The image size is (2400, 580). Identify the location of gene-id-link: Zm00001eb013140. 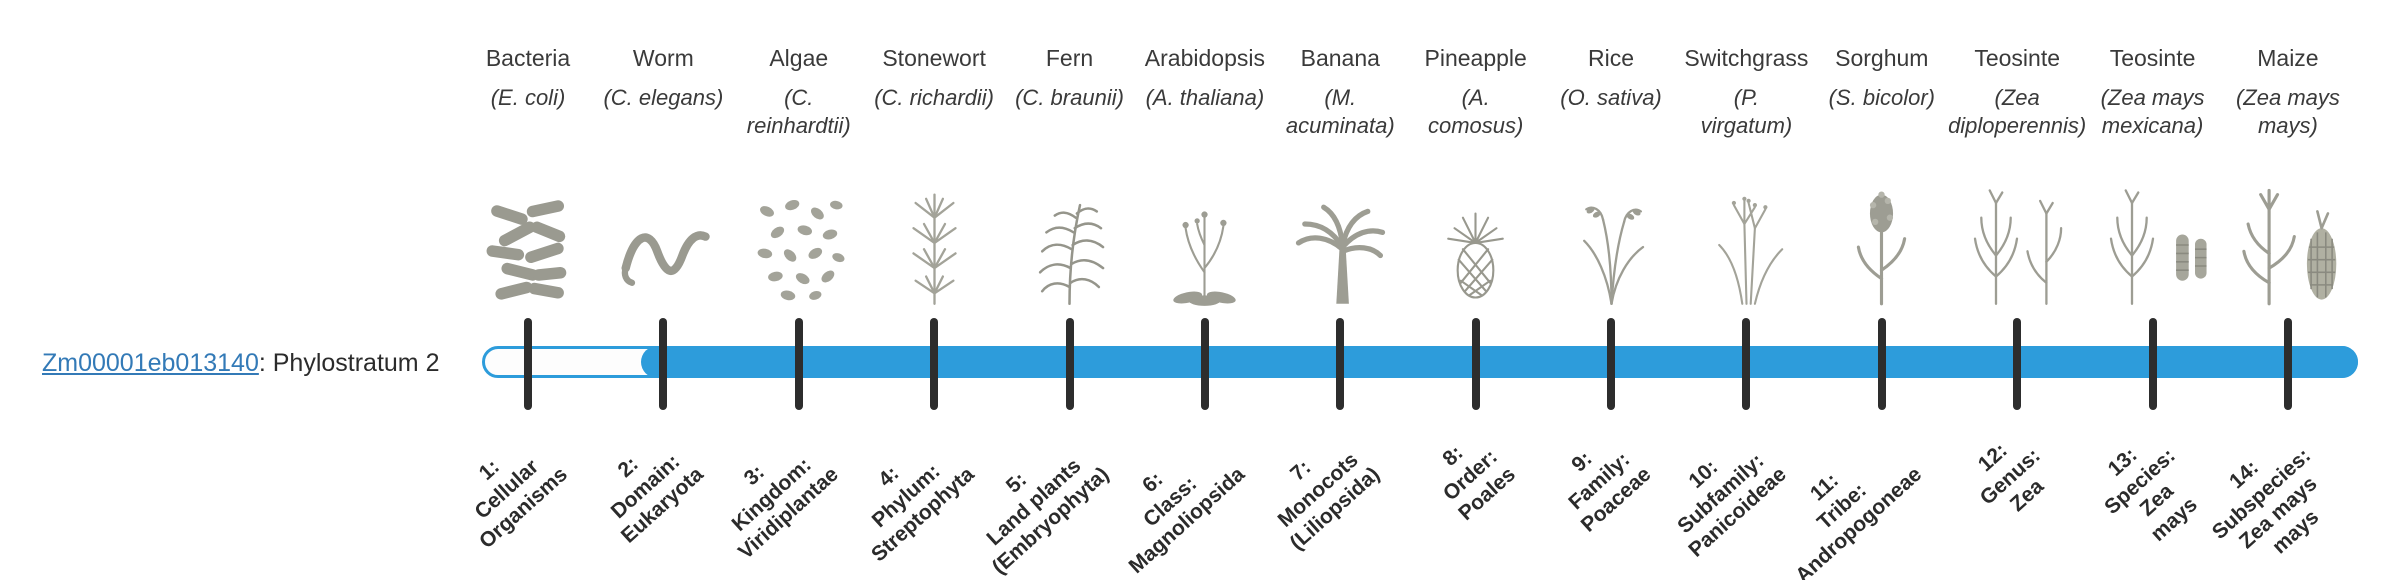
(150, 363).